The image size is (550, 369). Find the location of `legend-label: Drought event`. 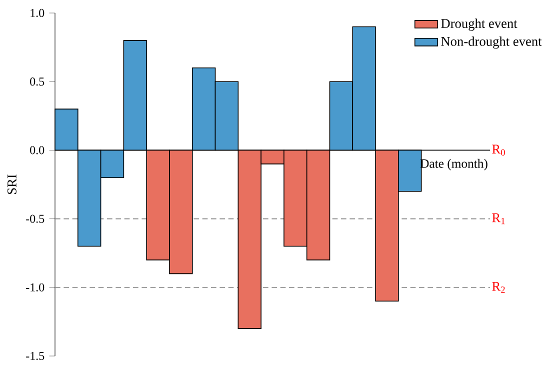

legend-label: Drought event is located at coordinates (479, 24).